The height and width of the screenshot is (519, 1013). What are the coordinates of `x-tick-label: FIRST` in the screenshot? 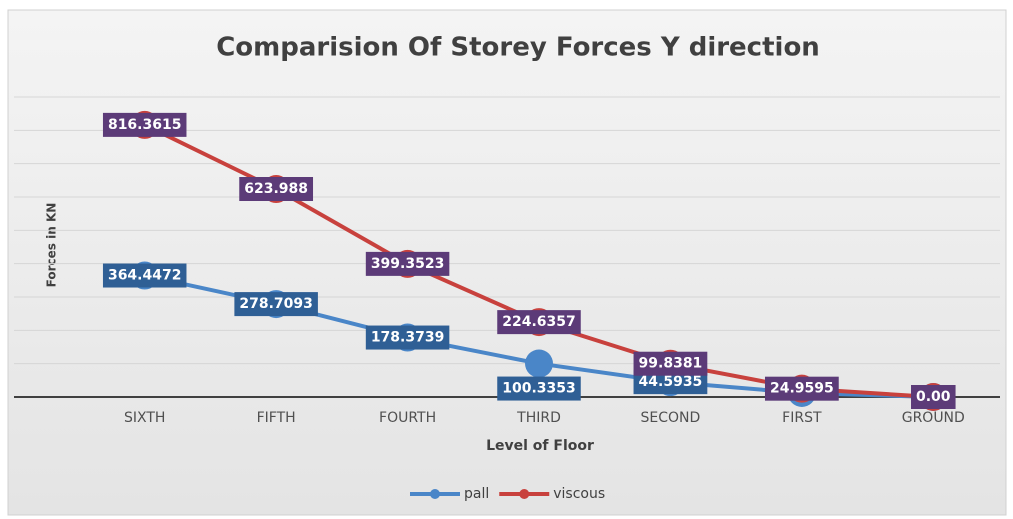 It's located at (802, 418).